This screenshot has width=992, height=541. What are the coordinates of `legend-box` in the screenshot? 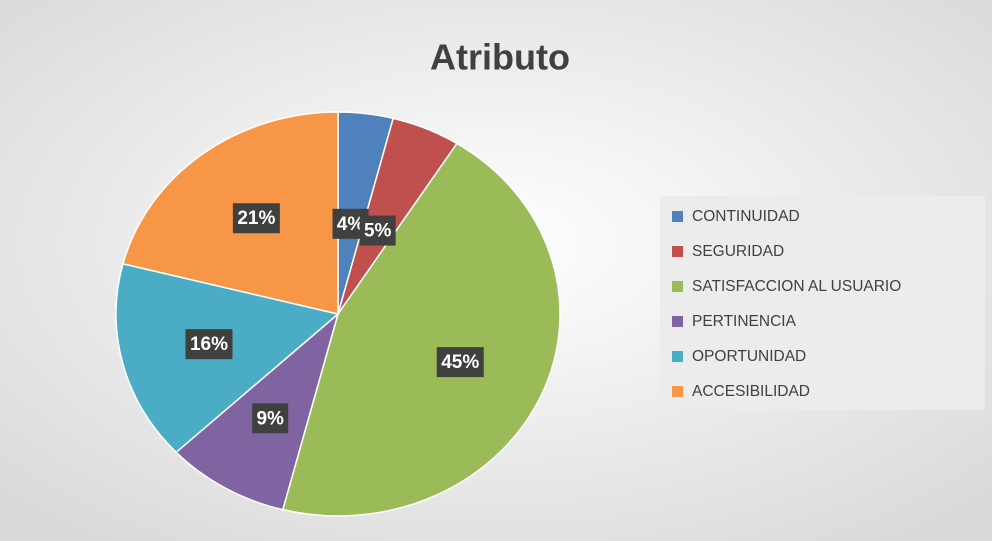 It's located at (822, 303).